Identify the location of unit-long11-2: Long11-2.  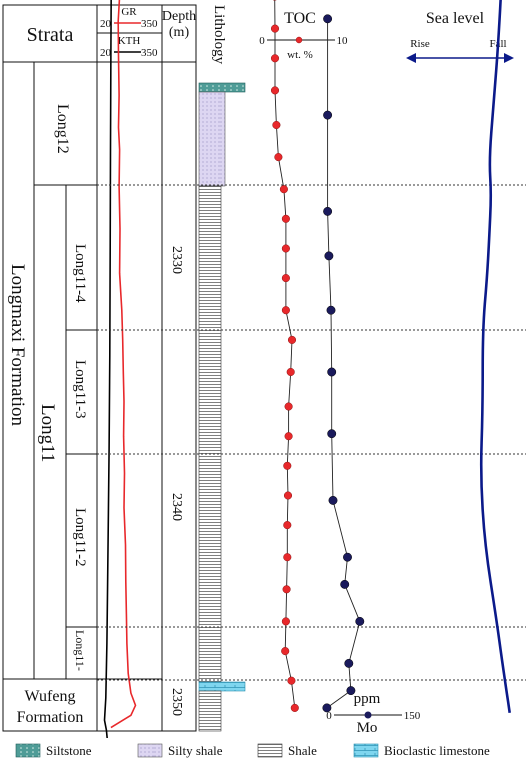
(80, 537).